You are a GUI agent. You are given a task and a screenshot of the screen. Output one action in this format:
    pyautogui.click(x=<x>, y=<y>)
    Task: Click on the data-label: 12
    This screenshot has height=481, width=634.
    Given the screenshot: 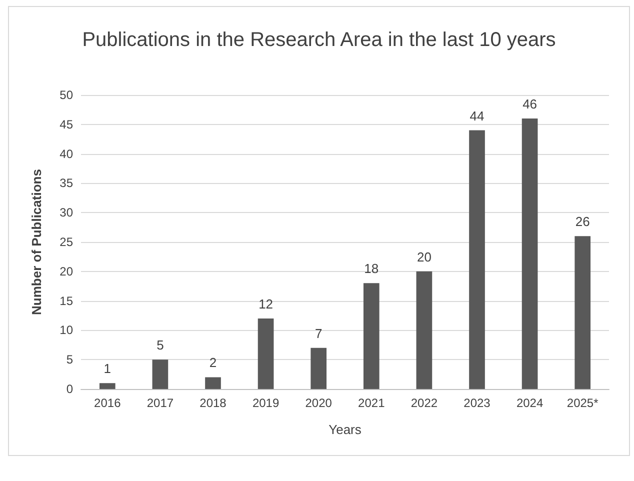 What is the action you would take?
    pyautogui.click(x=266, y=304)
    